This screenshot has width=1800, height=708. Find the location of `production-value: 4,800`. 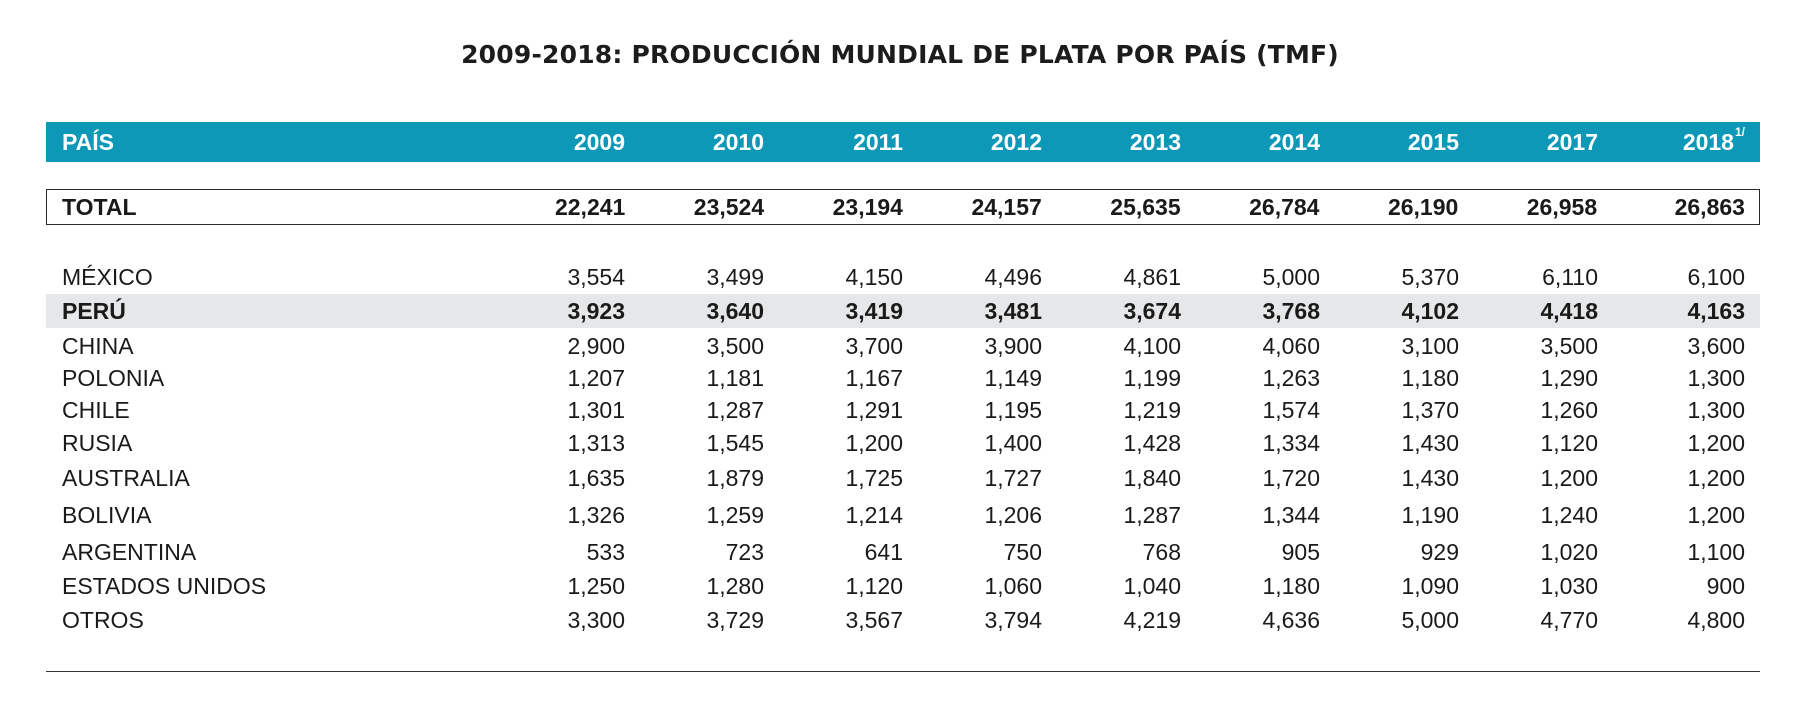

production-value: 4,800 is located at coordinates (1716, 619).